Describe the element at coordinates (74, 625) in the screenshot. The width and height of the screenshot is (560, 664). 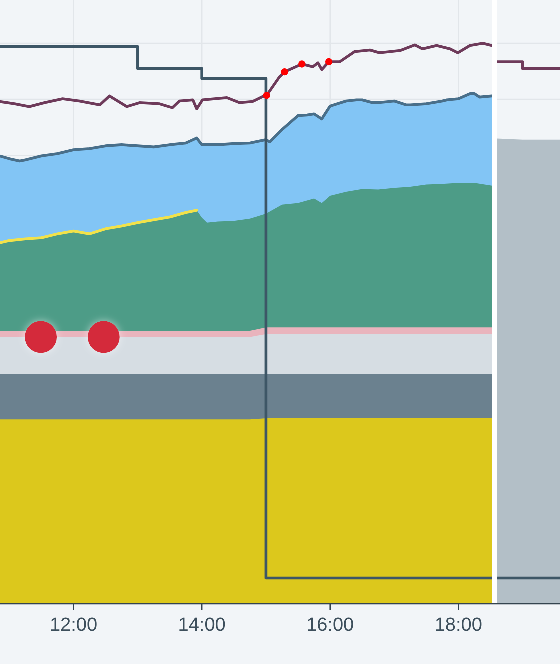
I see `x-tick-label: 12:00` at that location.